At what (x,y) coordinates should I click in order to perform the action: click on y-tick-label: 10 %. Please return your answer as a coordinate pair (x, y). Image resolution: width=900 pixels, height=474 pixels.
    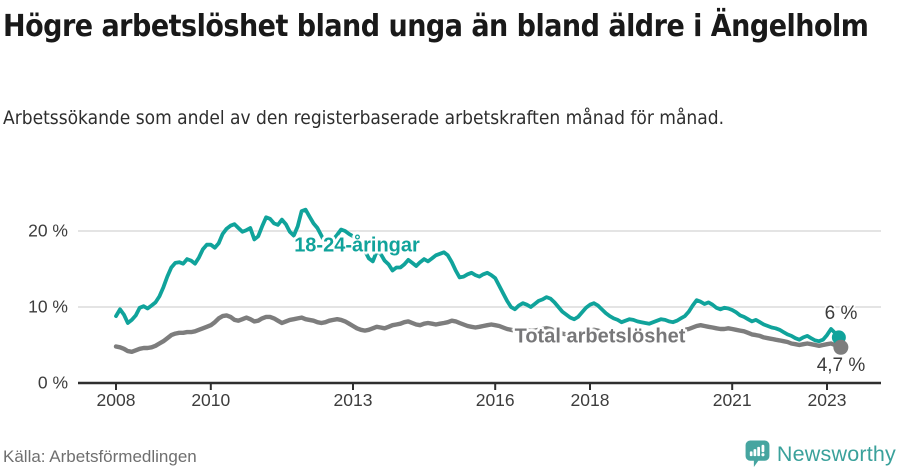
    Looking at the image, I should click on (48, 306).